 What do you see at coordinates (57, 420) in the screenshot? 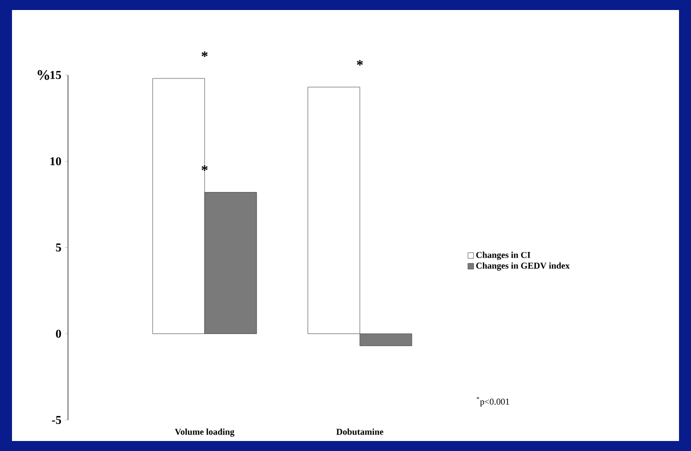
I see `y-tick-label: -5` at bounding box center [57, 420].